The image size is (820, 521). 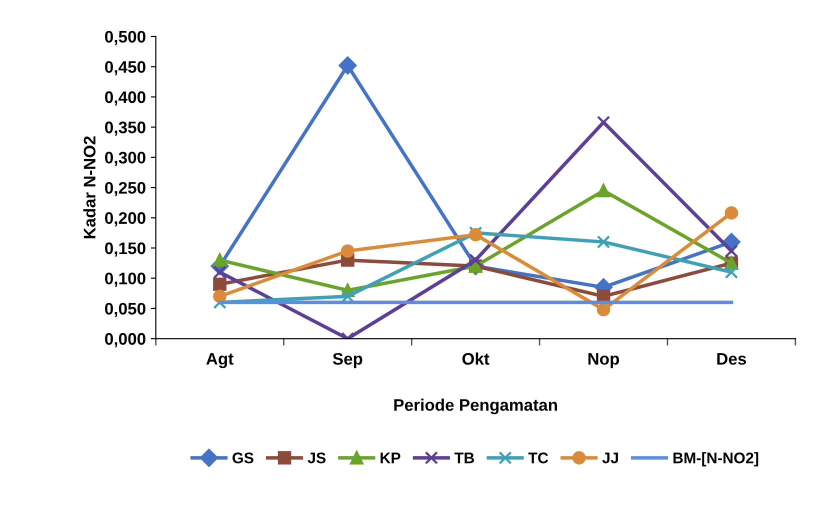 What do you see at coordinates (89, 187) in the screenshot?
I see `y-axis-title: Kadar N-NO2` at bounding box center [89, 187].